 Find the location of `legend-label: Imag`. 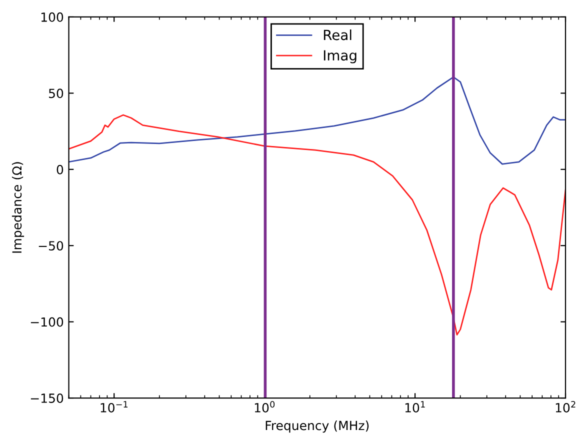

legend-label: Imag is located at coordinates (340, 57).